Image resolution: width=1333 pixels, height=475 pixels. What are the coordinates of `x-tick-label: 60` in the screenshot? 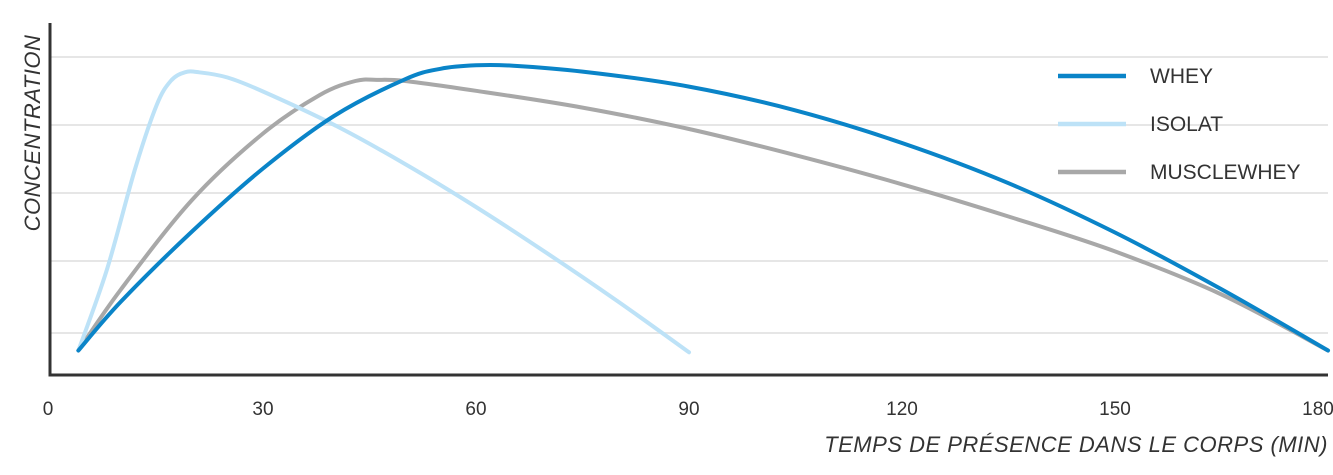 It's located at (475, 409).